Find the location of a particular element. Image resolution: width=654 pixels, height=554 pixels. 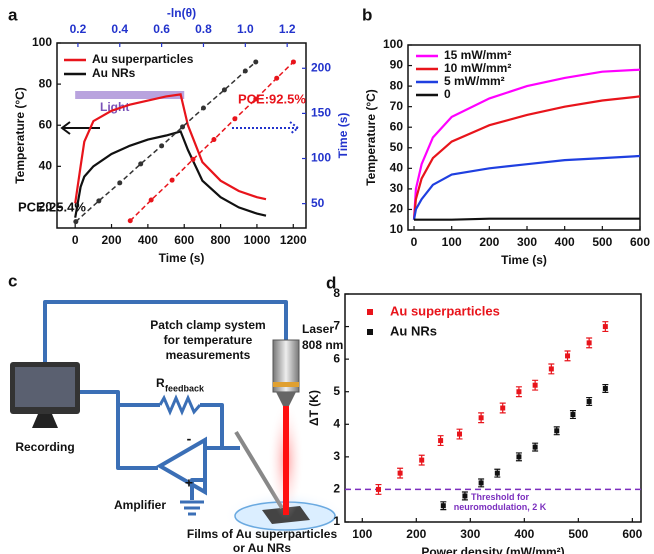

amplifier-label: Amplifier is located at coordinates (140, 505).